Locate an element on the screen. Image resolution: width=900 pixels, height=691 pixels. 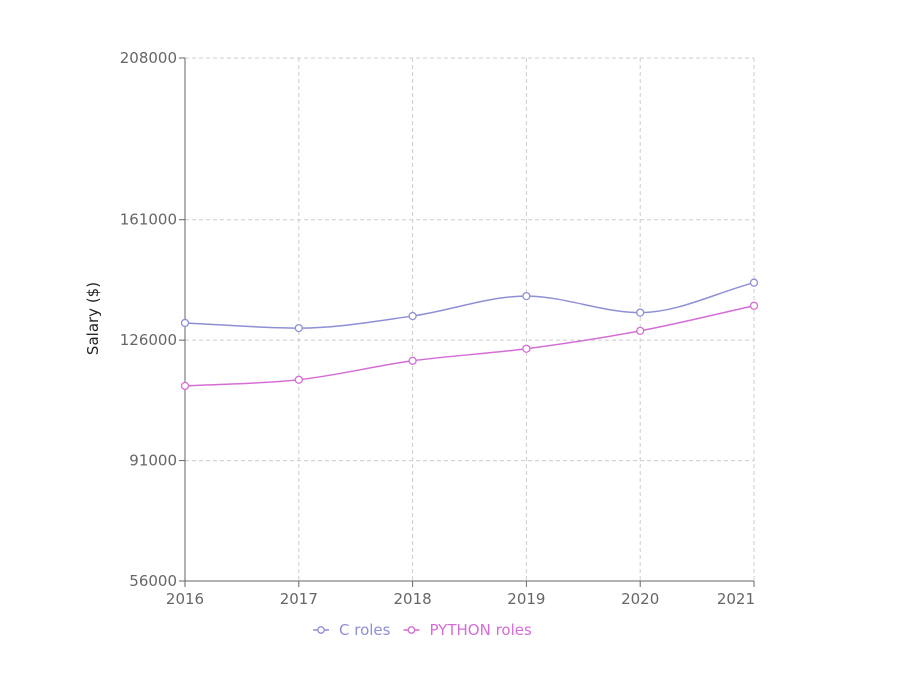
legend: C roles PYTHON roles is located at coordinates (422, 630).